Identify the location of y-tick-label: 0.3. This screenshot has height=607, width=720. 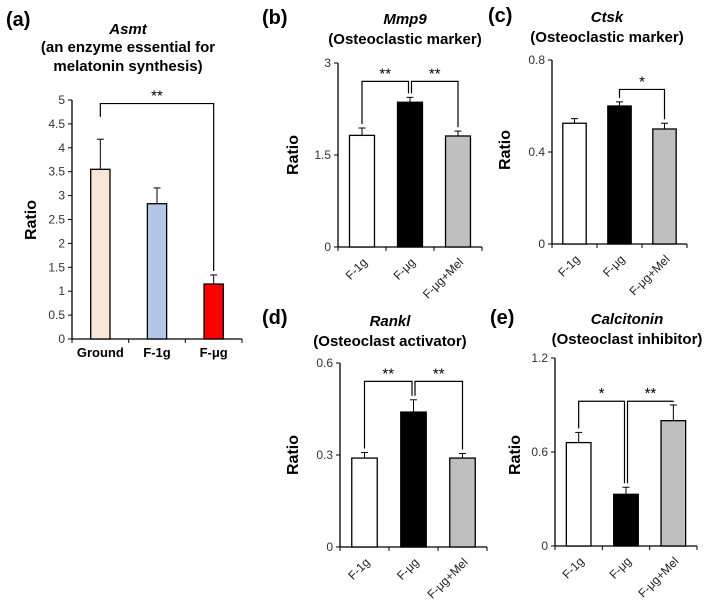
(324, 455).